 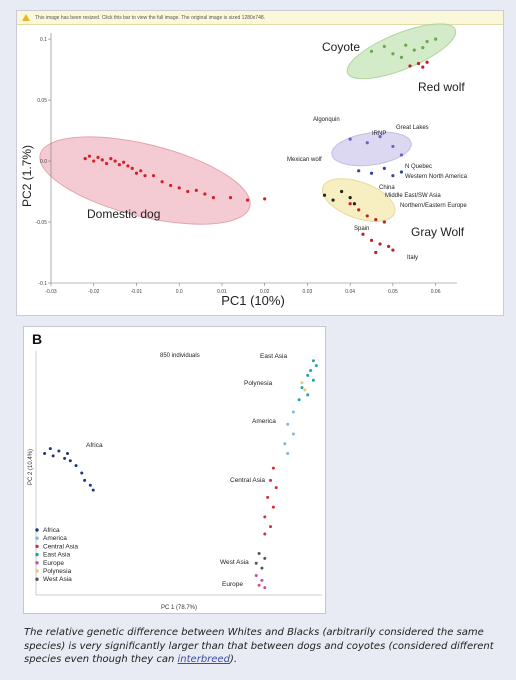 I want to click on group-label: Spain, so click(x=361, y=229).